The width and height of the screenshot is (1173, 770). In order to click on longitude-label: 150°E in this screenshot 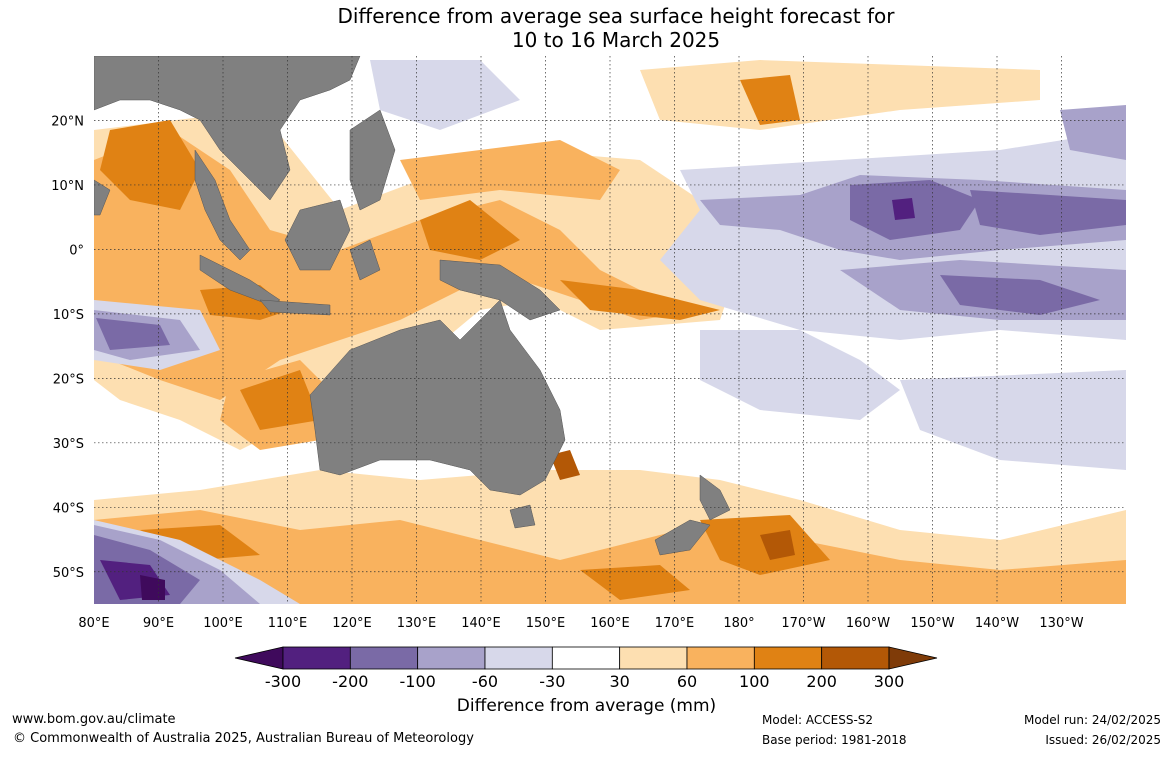, I will do `click(546, 623)`.